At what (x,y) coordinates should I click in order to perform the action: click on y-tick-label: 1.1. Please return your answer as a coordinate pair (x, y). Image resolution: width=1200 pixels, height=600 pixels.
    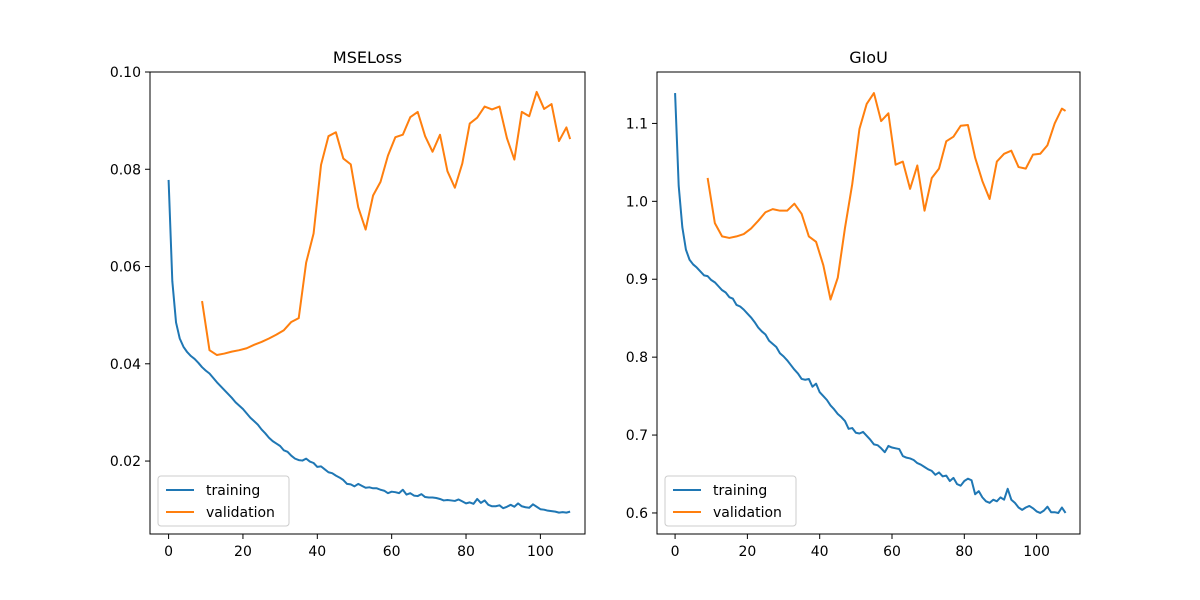
    Looking at the image, I should click on (637, 124).